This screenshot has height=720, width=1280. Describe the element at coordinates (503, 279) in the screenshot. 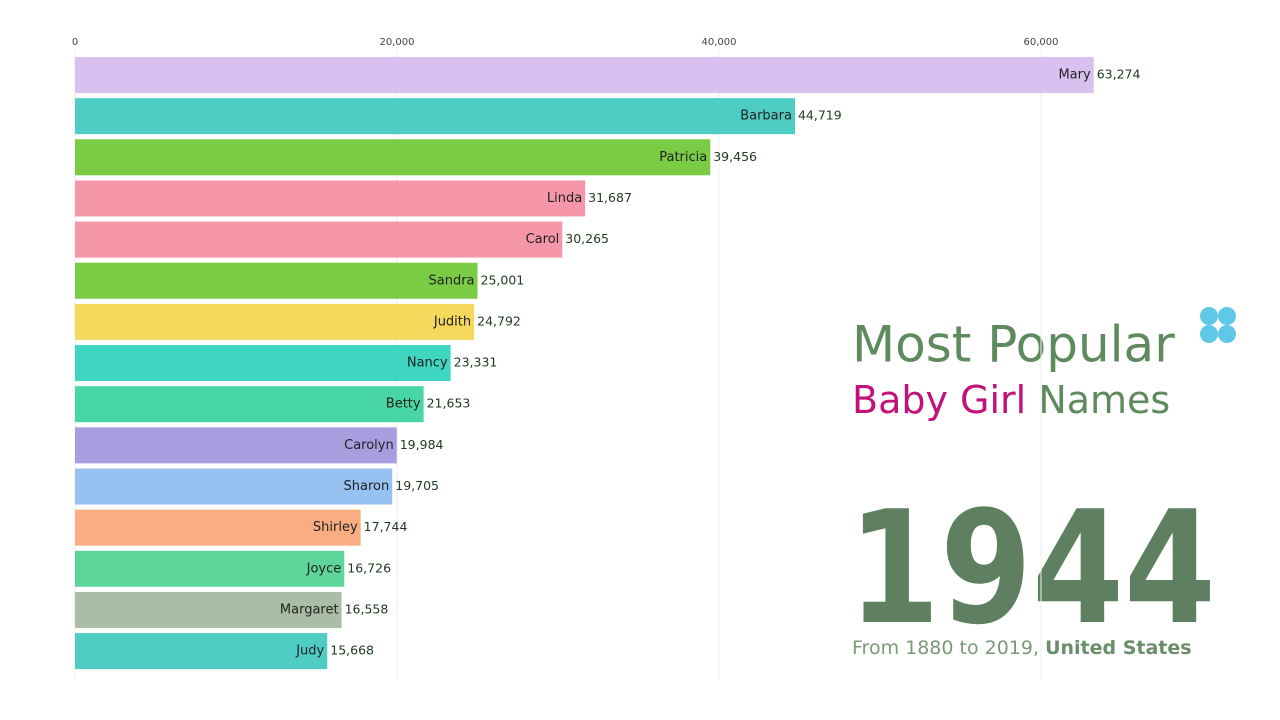

I see `value-label: 25,001` at that location.